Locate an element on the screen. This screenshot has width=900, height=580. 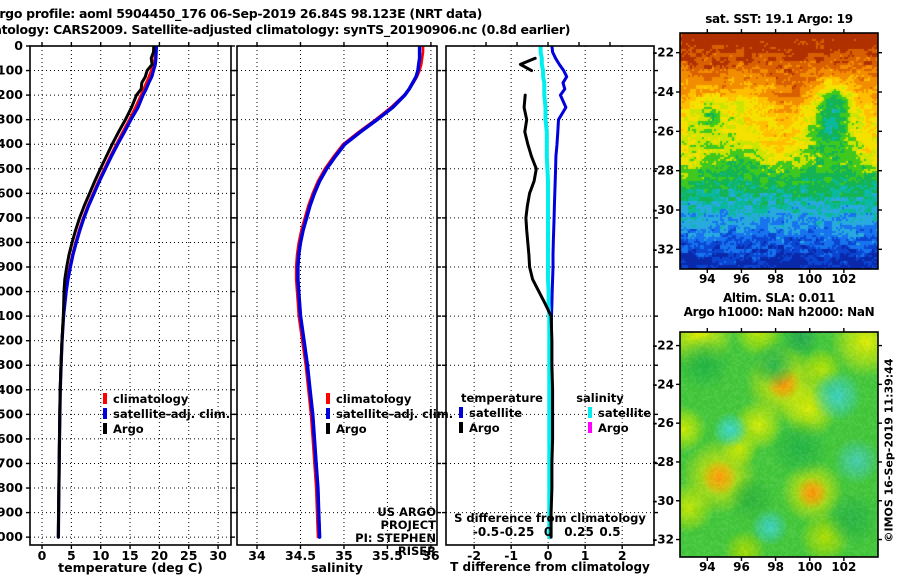
difference-salinity-legend: salinity satellite Argo is located at coordinates (605, 413).